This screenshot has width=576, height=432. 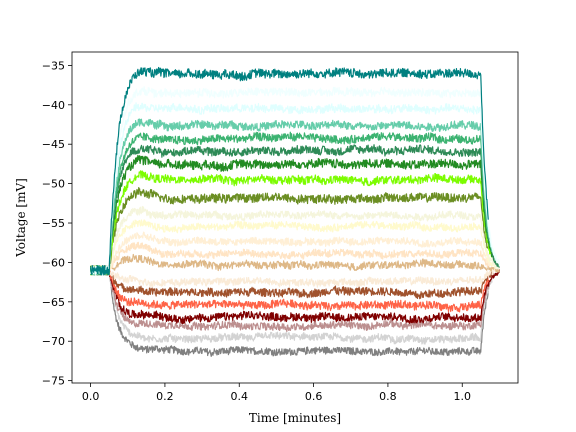 What do you see at coordinates (165, 396) in the screenshot?
I see `x-tick-label: 0.2` at bounding box center [165, 396].